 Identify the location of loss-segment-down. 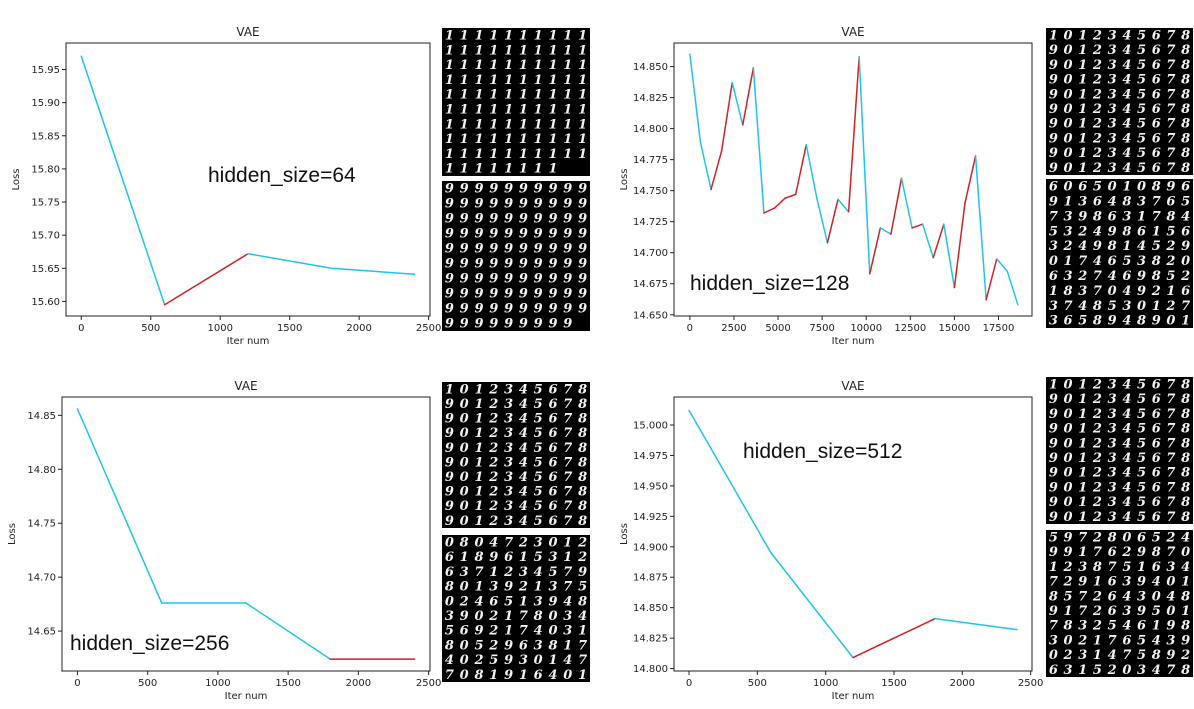
(730, 481).